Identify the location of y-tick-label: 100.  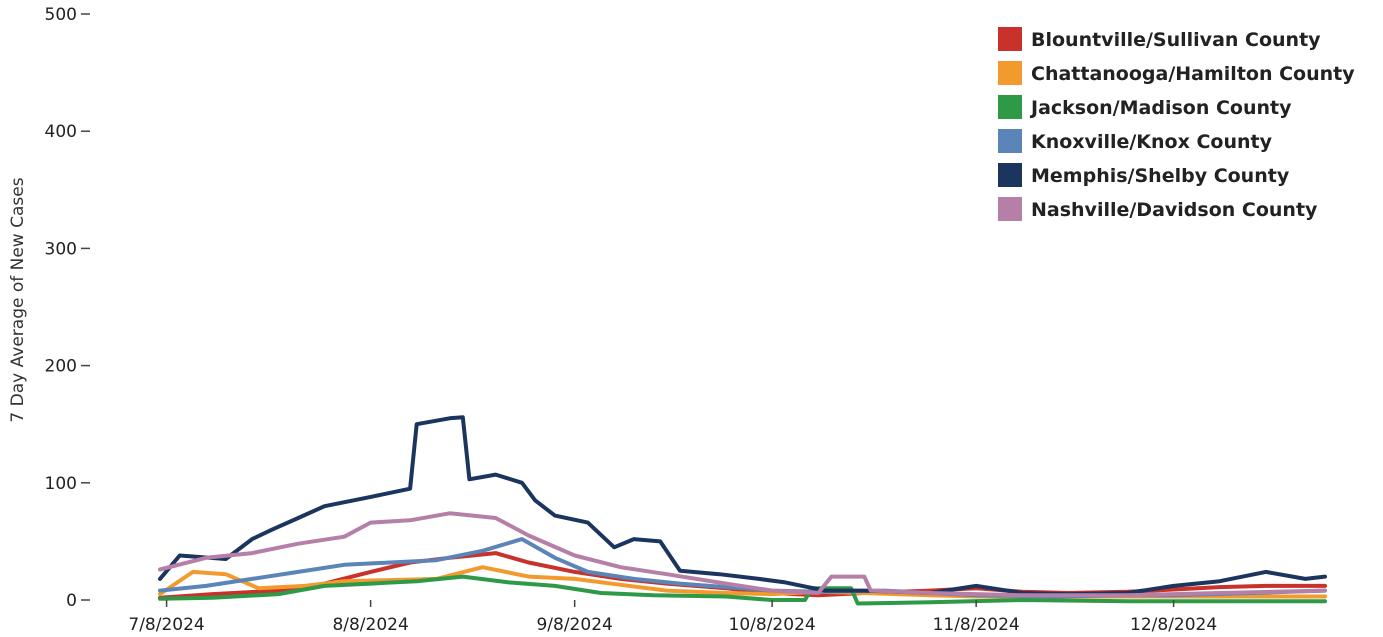
(61, 484).